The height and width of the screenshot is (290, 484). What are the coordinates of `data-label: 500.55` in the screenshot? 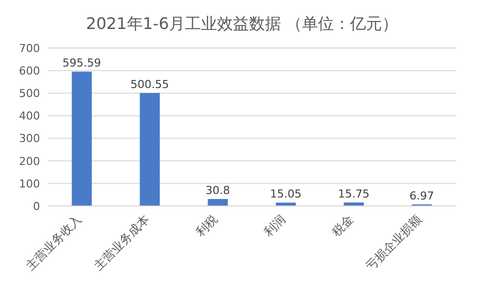 It's located at (150, 85).